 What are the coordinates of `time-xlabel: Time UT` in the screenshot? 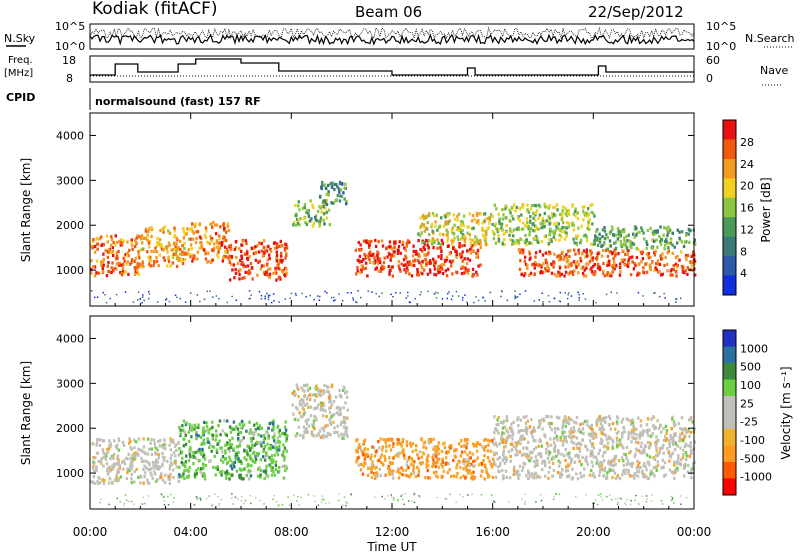 It's located at (391, 547).